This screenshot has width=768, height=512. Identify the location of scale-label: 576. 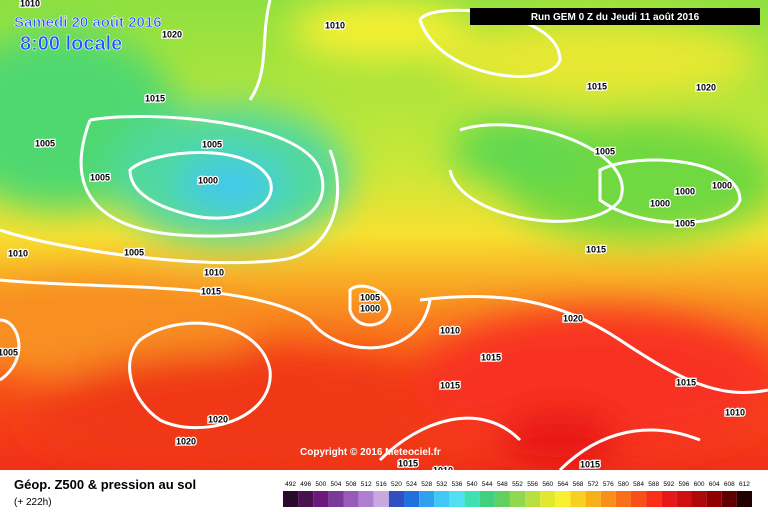
(608, 484).